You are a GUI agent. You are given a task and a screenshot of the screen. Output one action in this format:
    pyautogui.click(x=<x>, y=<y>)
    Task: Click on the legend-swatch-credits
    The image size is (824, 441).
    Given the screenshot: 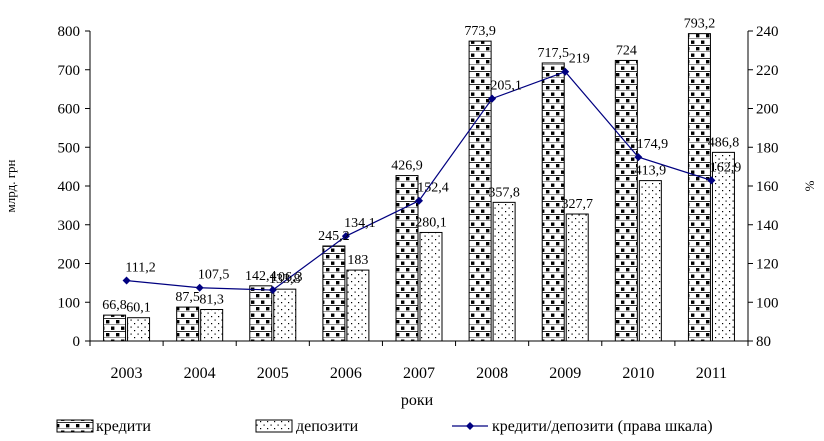 What is the action you would take?
    pyautogui.click(x=75, y=426)
    